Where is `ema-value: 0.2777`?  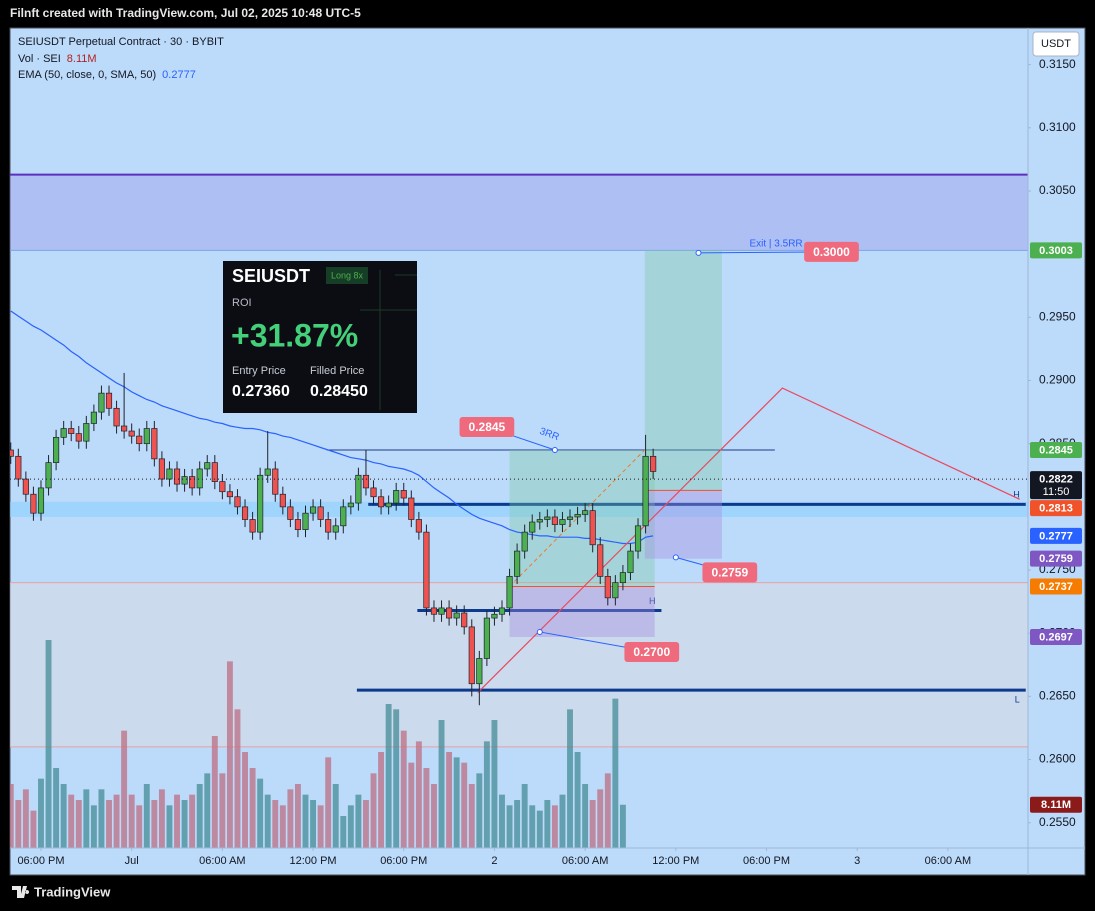
ema-value: 0.2777 is located at coordinates (179, 75).